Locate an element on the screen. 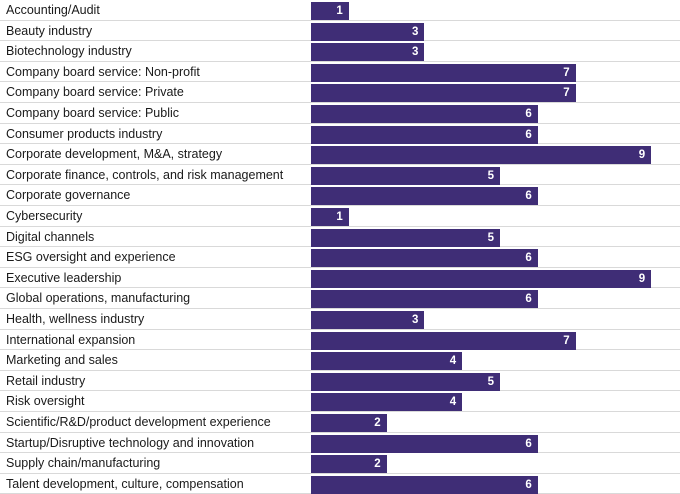  chart-row: Company board service: Private 7 is located at coordinates (340, 92).